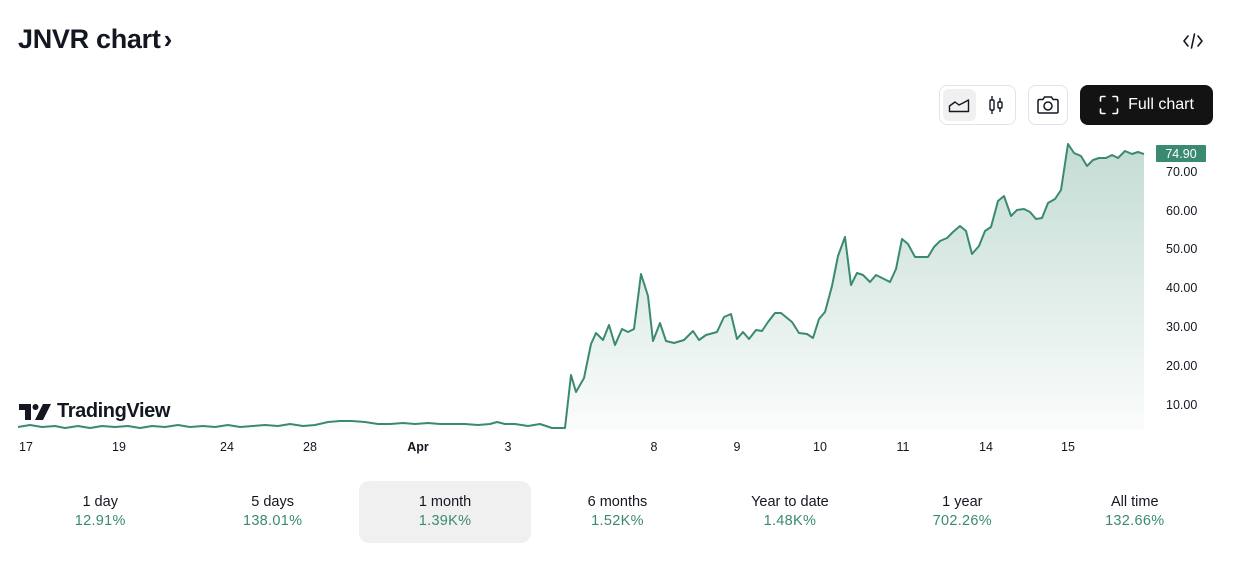 Image resolution: width=1235 pixels, height=567 pixels. Describe the element at coordinates (114, 411) in the screenshot. I see `tradingview-wordmark: TradingView` at that location.